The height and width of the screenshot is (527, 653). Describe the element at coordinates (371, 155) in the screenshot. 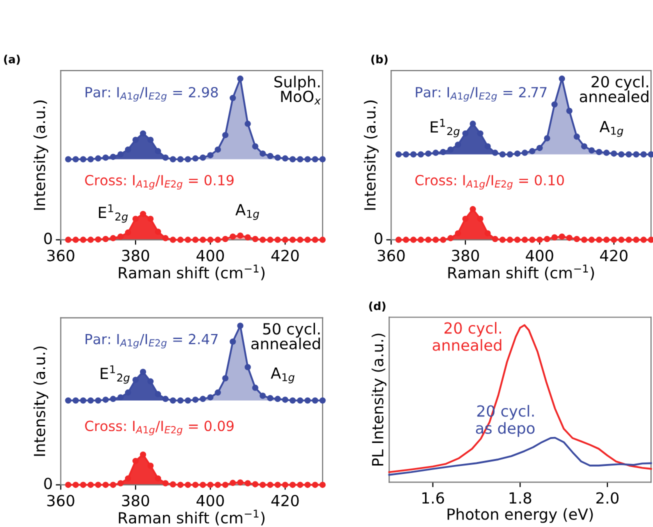

I see `y-axis-title: Intensity (a.u.)` at that location.